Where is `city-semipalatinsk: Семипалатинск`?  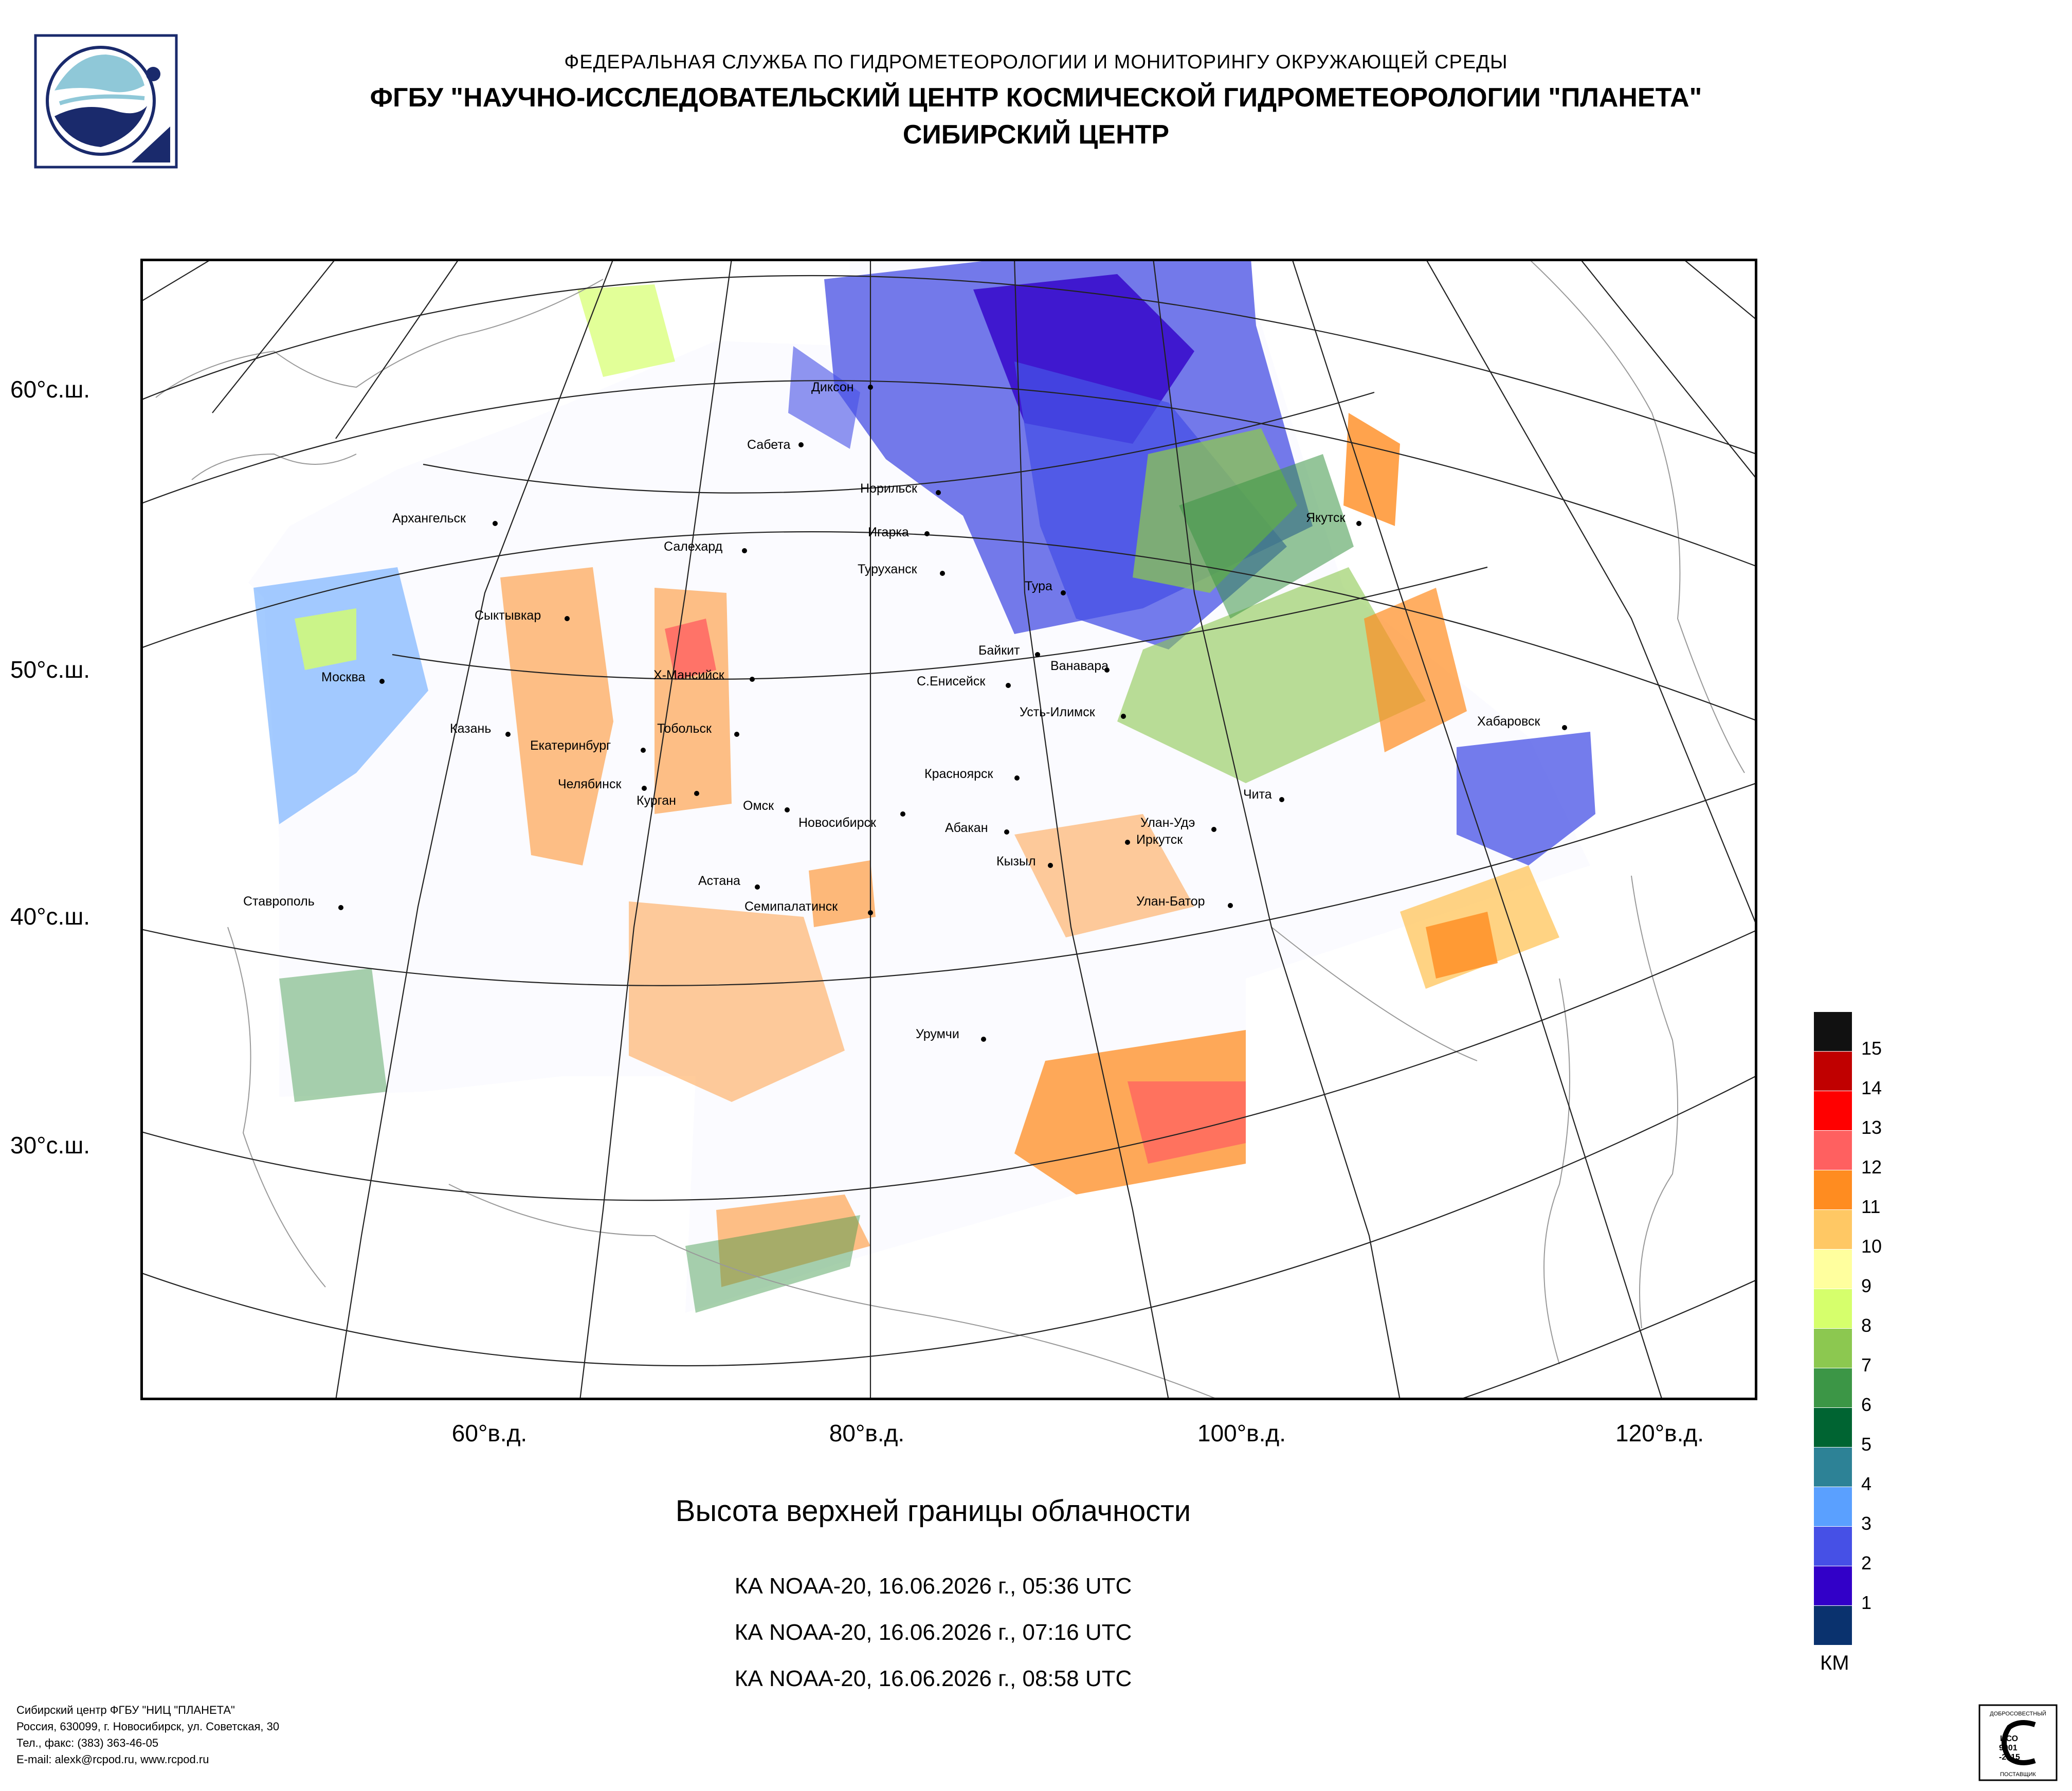 city-semipalatinsk: Семипалатинск is located at coordinates (808, 907).